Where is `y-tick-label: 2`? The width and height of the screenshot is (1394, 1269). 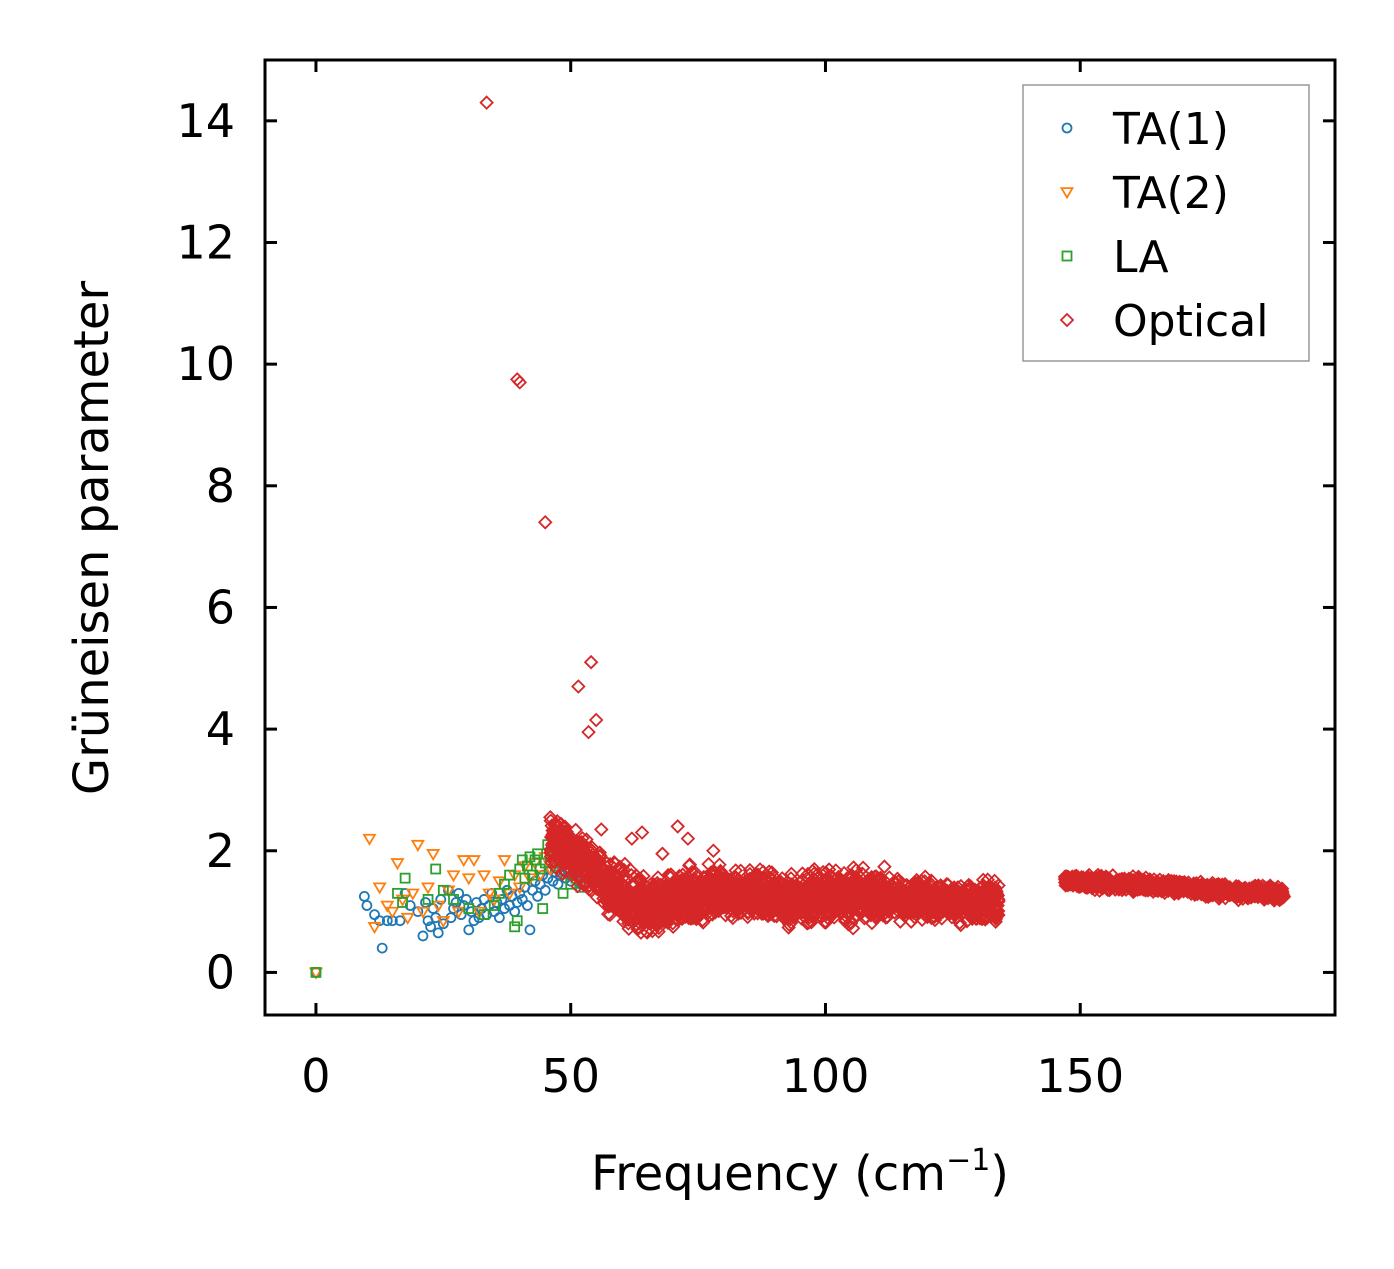
y-tick-label: 2 is located at coordinates (220, 851).